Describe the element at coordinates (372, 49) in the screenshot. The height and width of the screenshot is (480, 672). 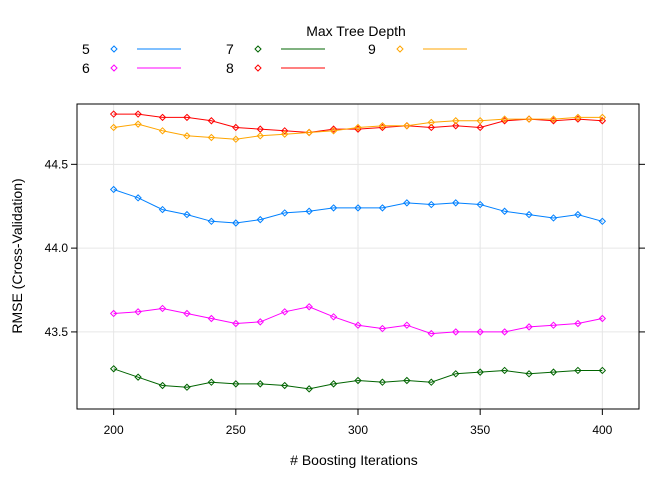
I see `legend-label: 9` at that location.